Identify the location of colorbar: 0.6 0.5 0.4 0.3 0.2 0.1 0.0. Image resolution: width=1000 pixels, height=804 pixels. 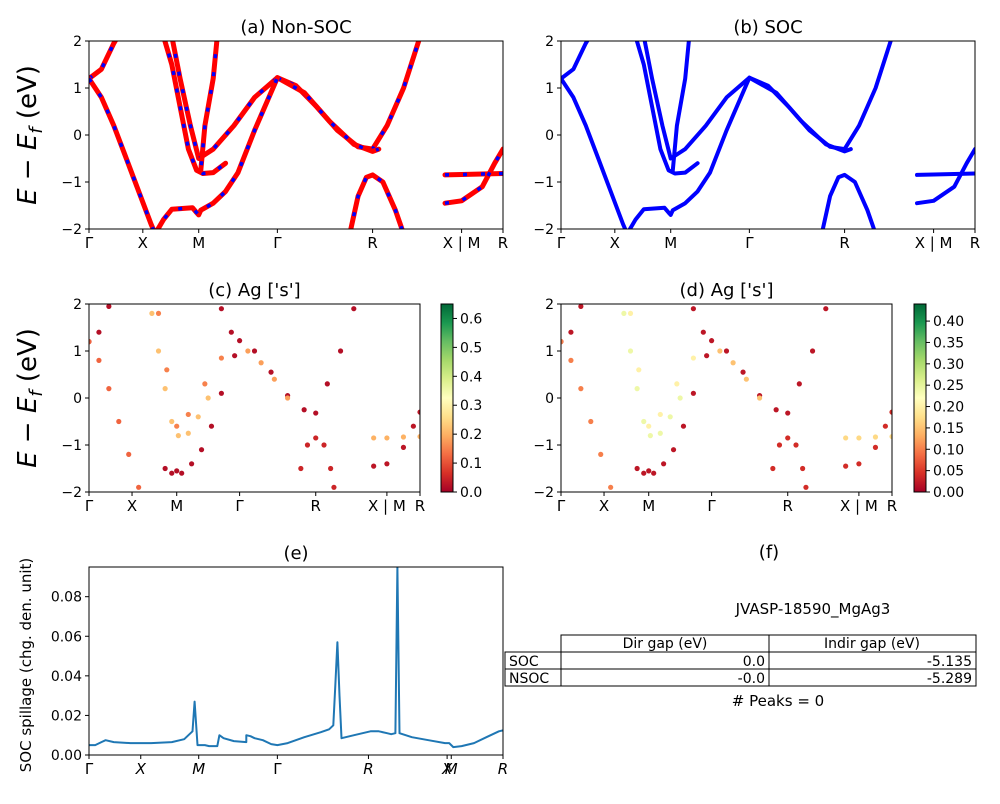
(461, 402).